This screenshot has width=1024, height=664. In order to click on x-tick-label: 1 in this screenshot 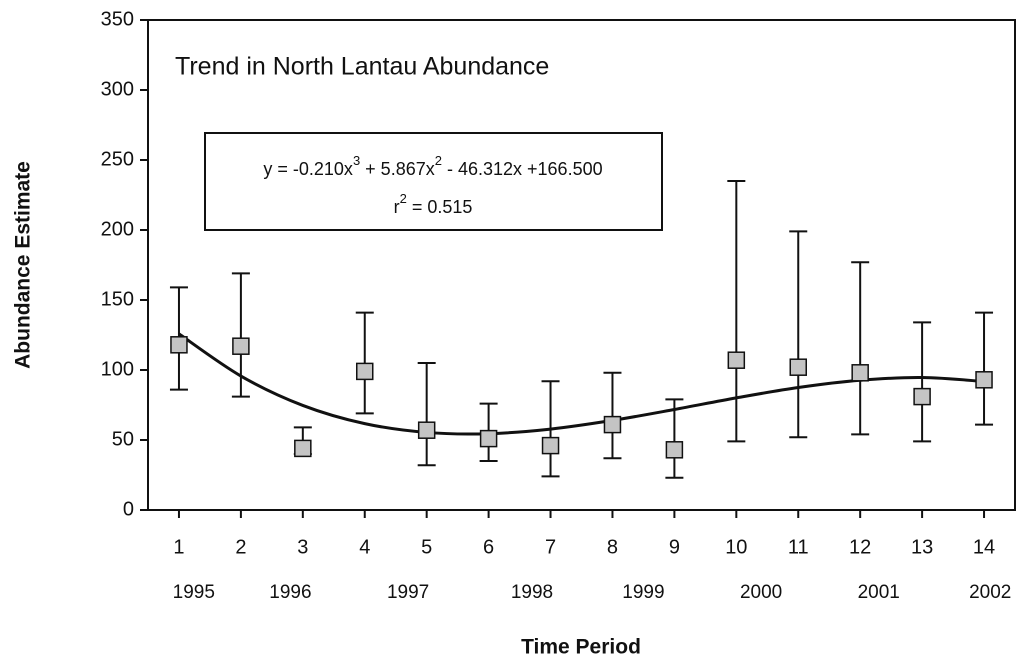, I will do `click(178, 547)`.